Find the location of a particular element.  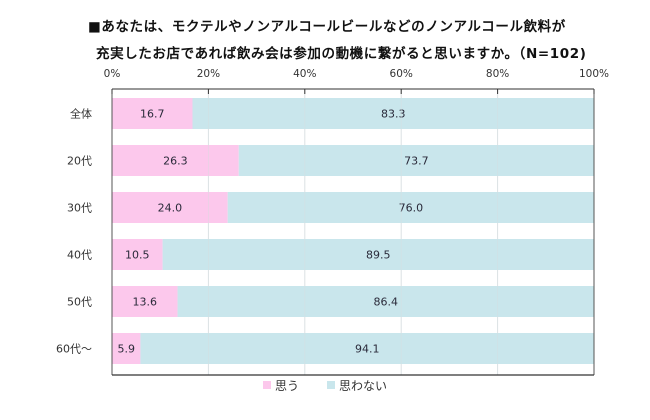

category-label: 50代 is located at coordinates (79, 302).